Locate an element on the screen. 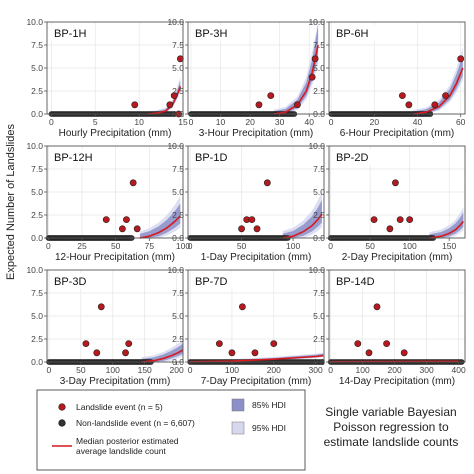 Image resolution: width=474 pixels, height=474 pixels. legend-nonlandslide-label: Non-landslide event (n = 6,607) is located at coordinates (135, 423).